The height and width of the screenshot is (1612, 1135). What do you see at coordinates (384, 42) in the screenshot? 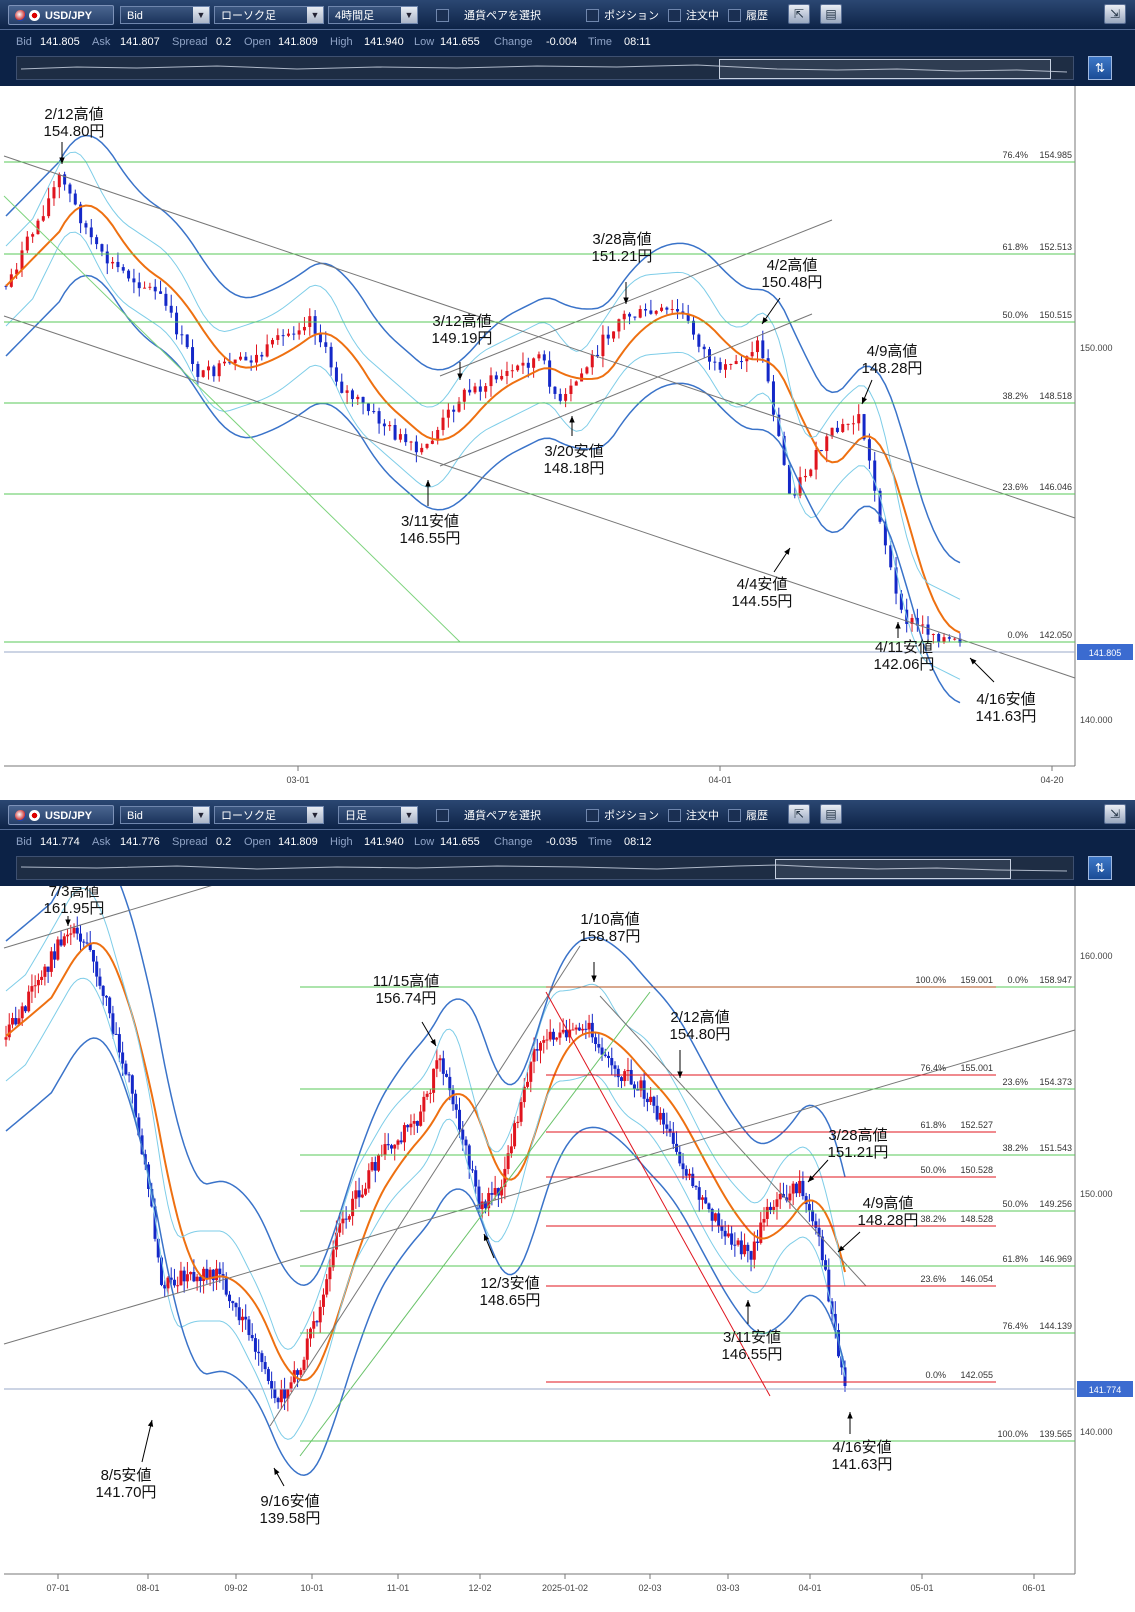
I see `high-value: 141.940` at bounding box center [384, 42].